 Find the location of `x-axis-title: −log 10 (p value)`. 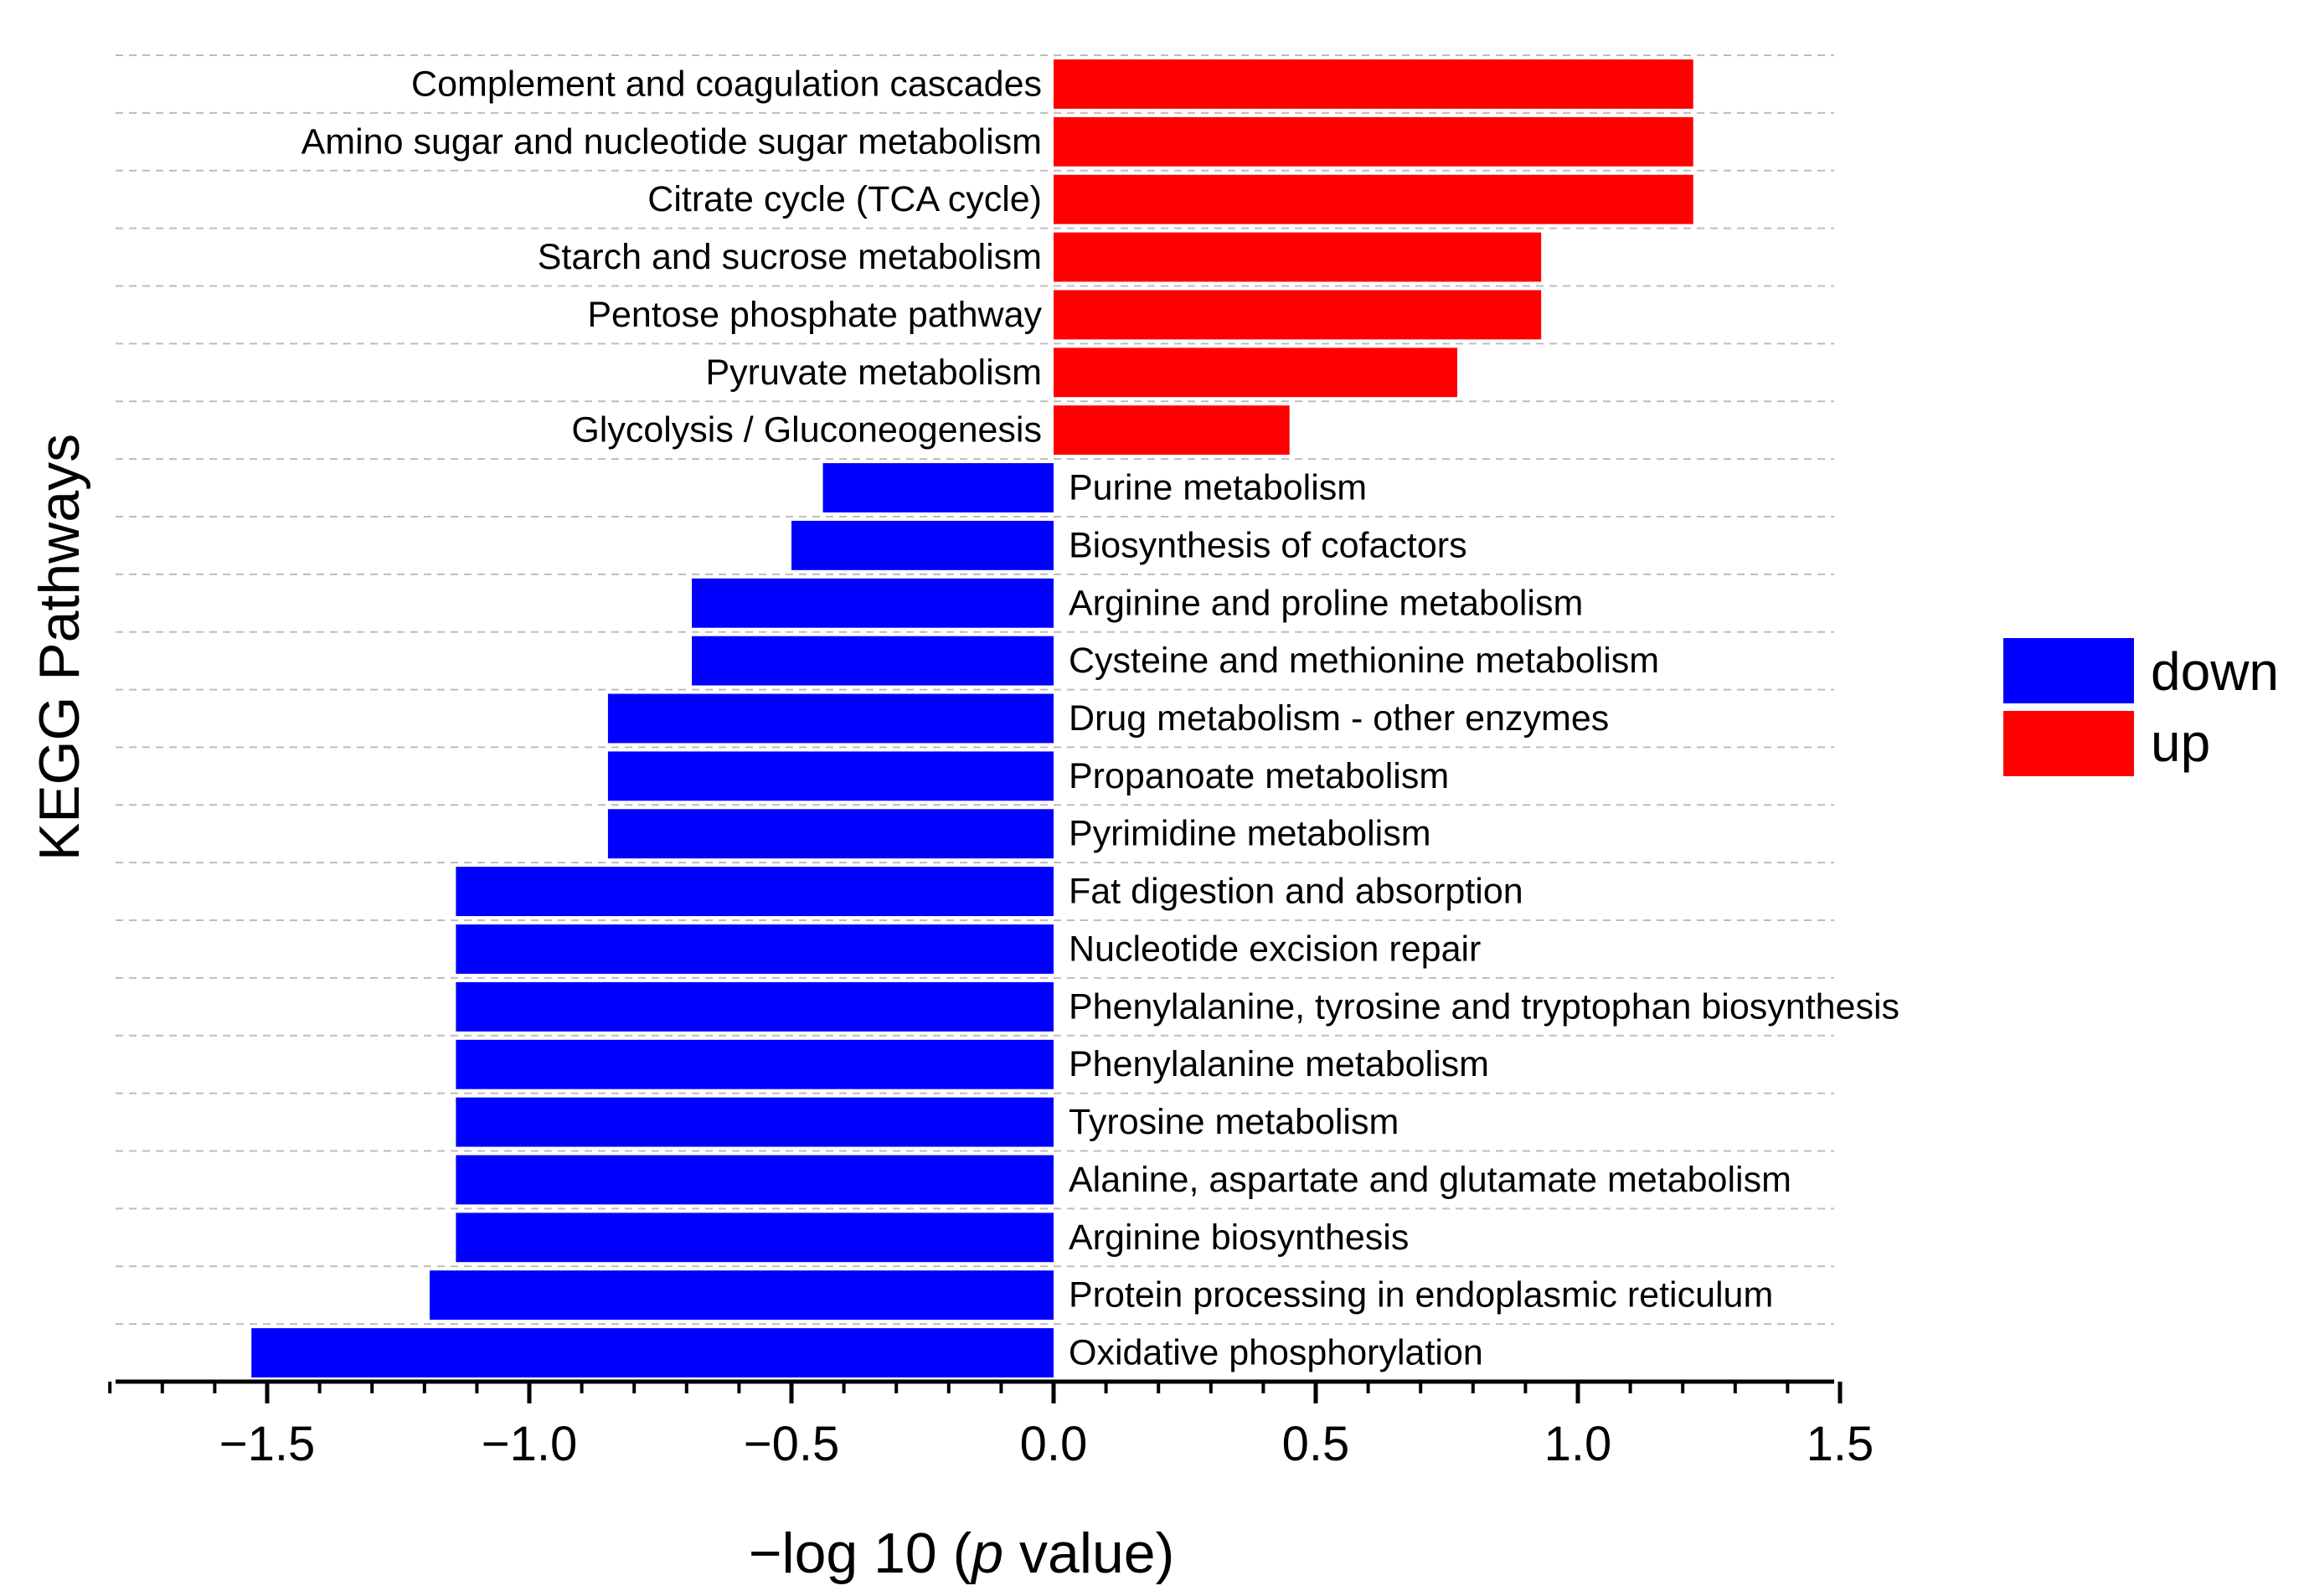

x-axis-title: −log 10 (p value) is located at coordinates (961, 1553).